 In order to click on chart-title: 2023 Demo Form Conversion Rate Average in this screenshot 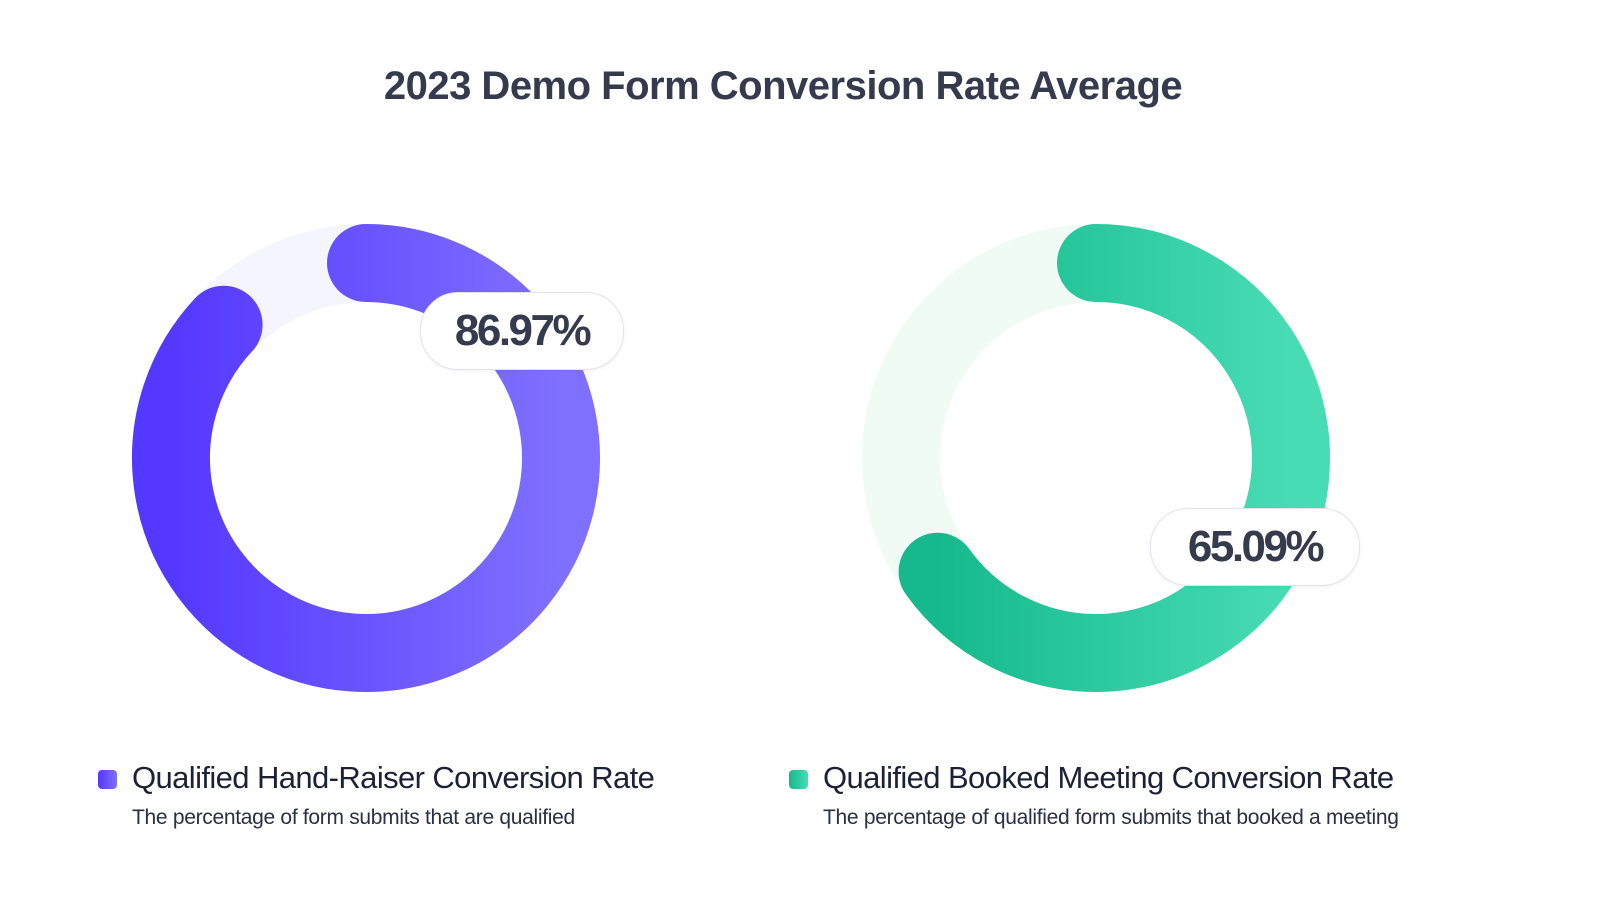, I will do `click(783, 86)`.